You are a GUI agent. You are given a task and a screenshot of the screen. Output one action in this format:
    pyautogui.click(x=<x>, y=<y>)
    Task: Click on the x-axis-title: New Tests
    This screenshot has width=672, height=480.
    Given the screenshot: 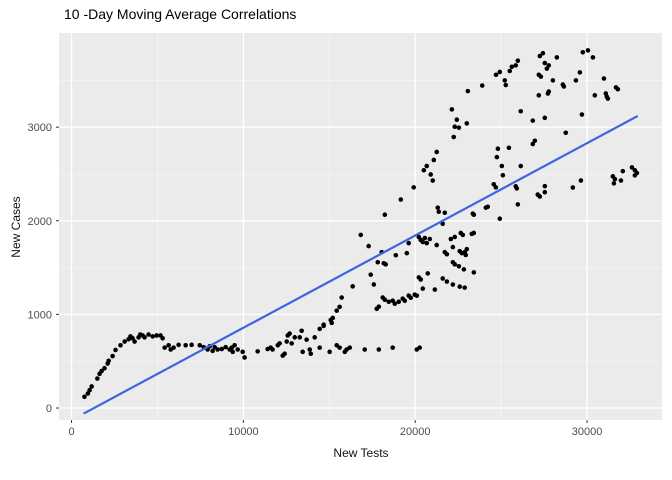 What is the action you would take?
    pyautogui.click(x=336, y=453)
    